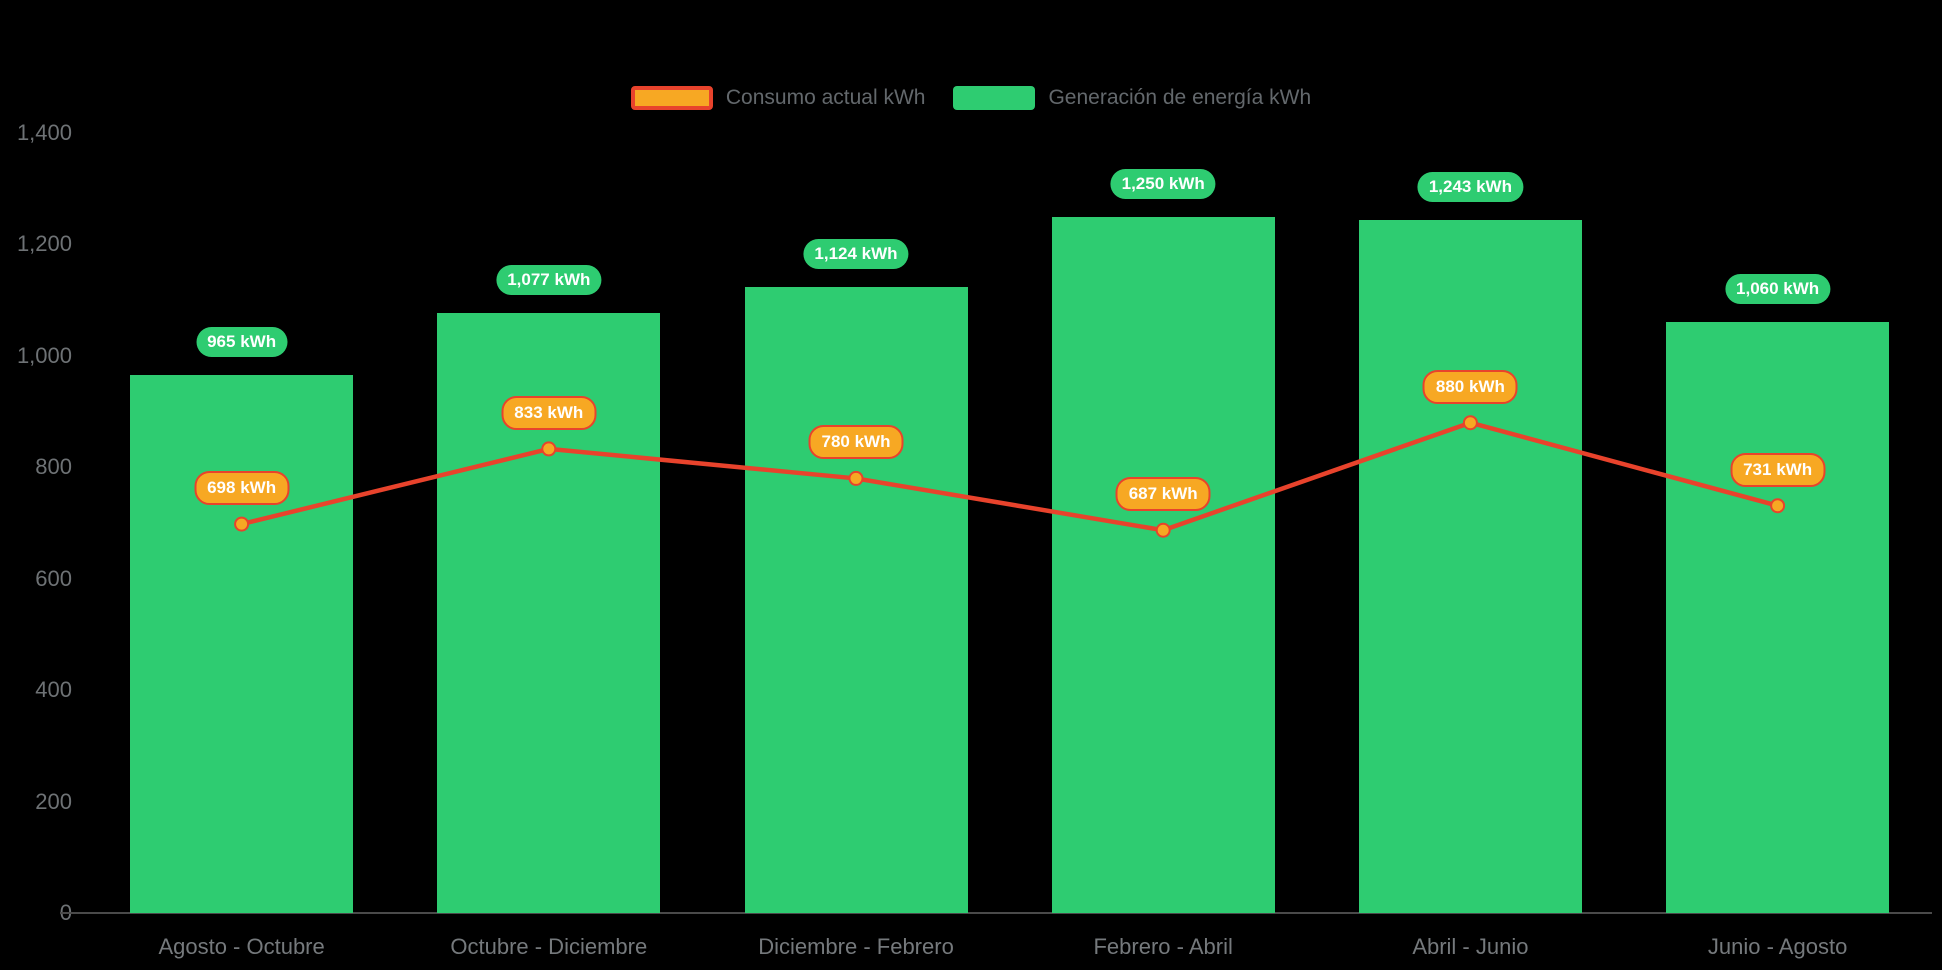 Image resolution: width=1942 pixels, height=970 pixels. I want to click on legend-swatch-bar, so click(994, 98).